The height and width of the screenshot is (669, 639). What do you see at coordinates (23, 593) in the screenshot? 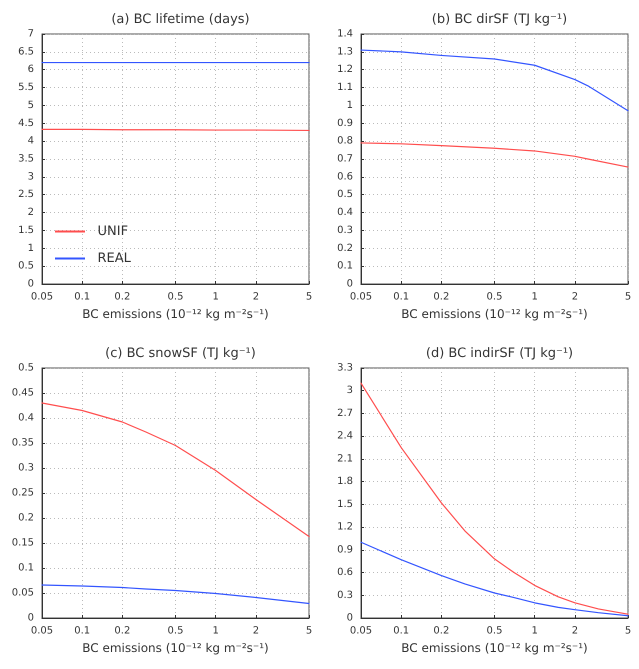
I see `y-tick-label: 0.05` at bounding box center [23, 593].